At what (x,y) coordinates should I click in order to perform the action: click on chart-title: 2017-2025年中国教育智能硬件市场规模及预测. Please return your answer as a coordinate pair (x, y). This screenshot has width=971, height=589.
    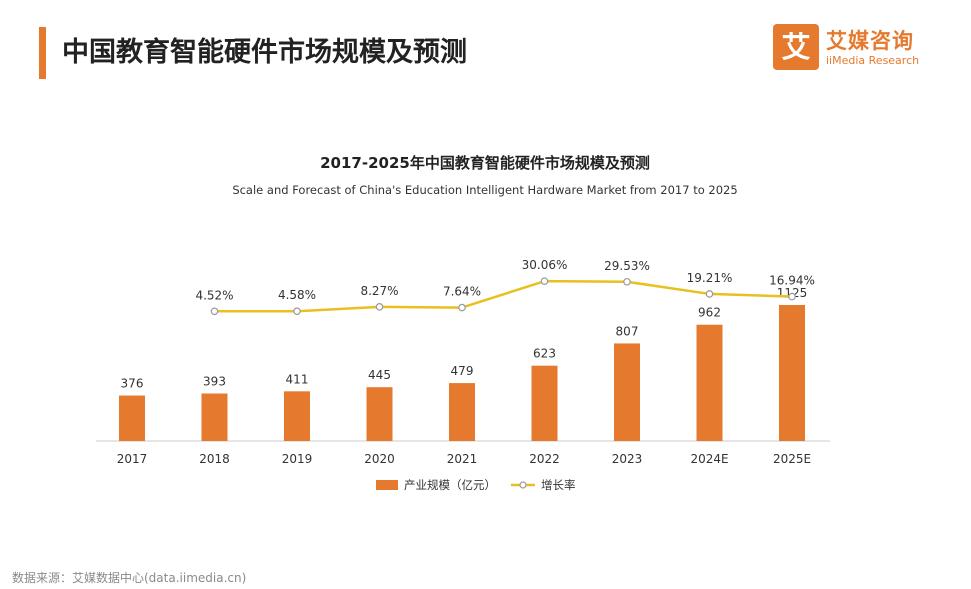
    Looking at the image, I should click on (485, 163).